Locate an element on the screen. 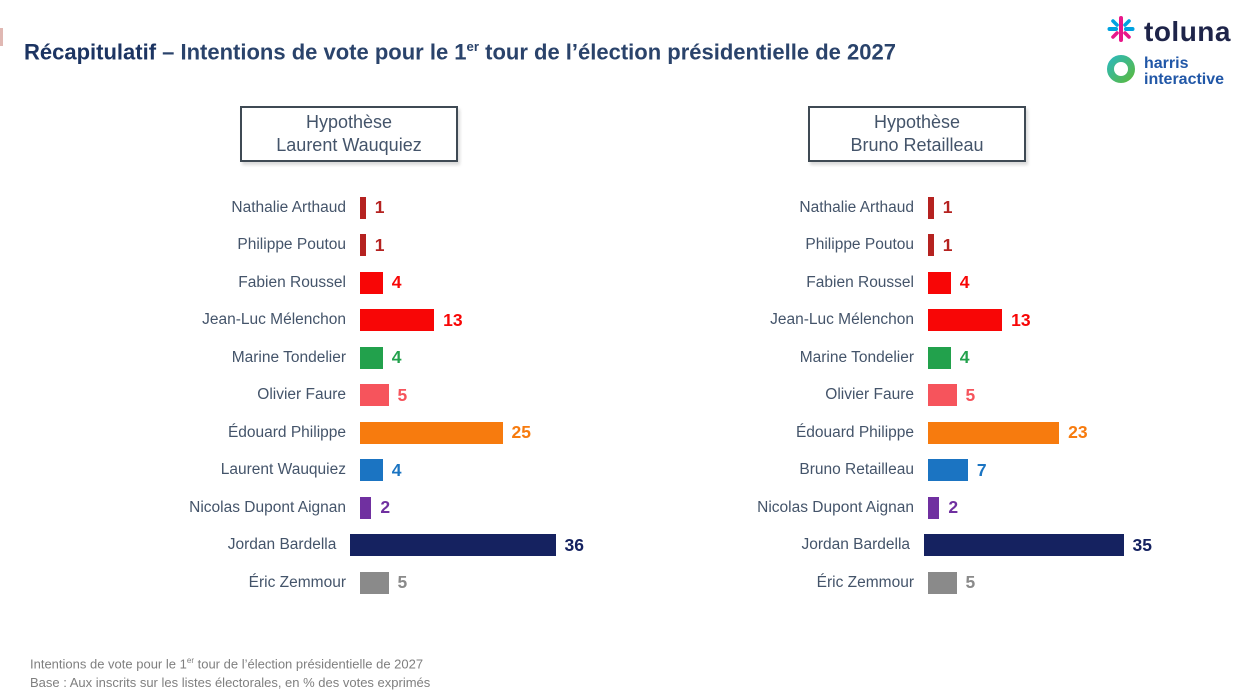 The image size is (1253, 698). bar-row: Marine Tondelier 4 is located at coordinates (300, 358).